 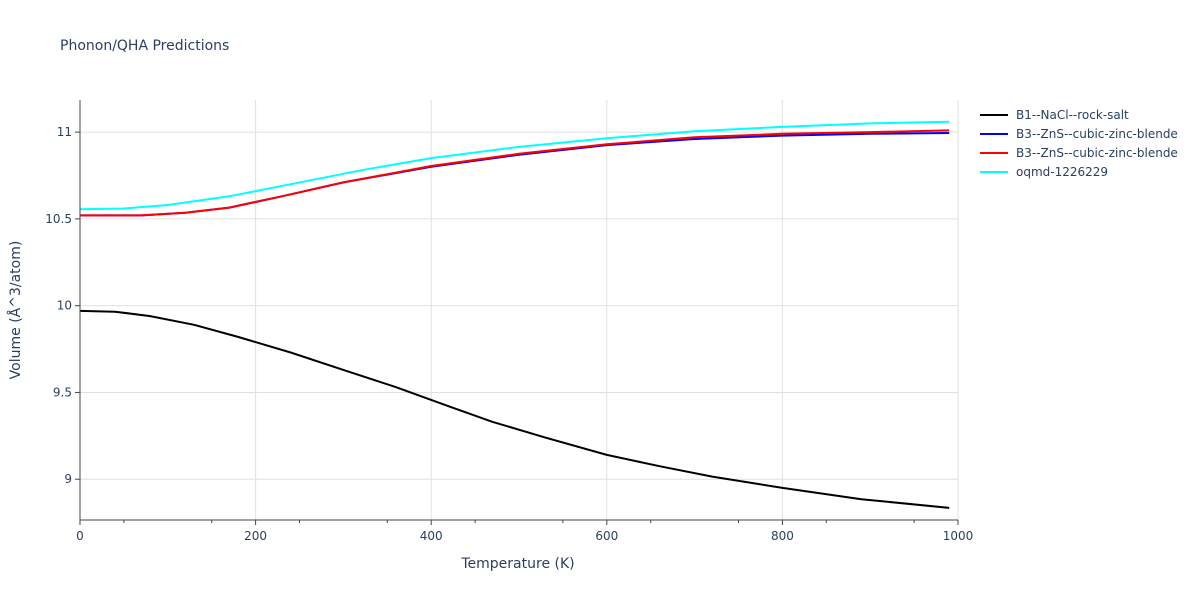 I want to click on y-tick-label: 11, so click(x=64, y=132).